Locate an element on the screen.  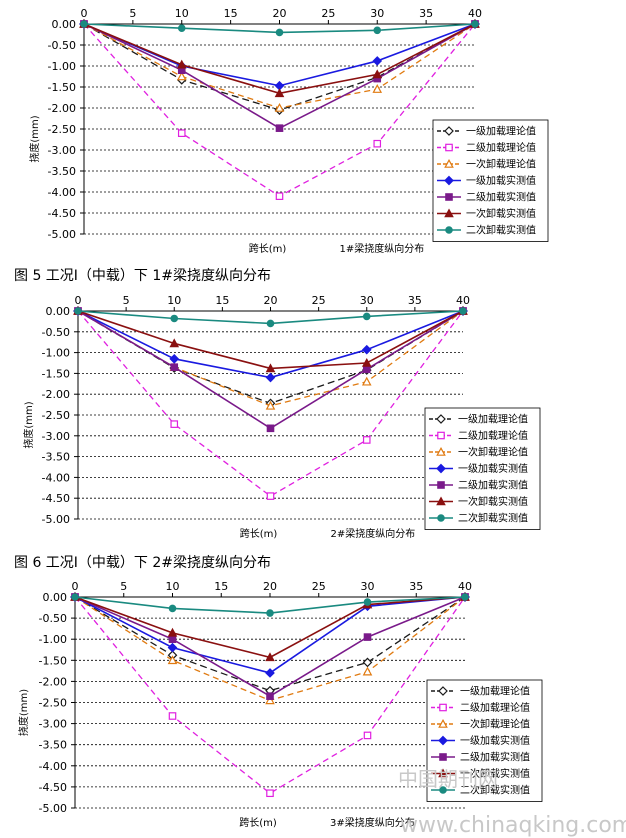
legend-entry: 一级加载理论值 is located at coordinates (501, 131).